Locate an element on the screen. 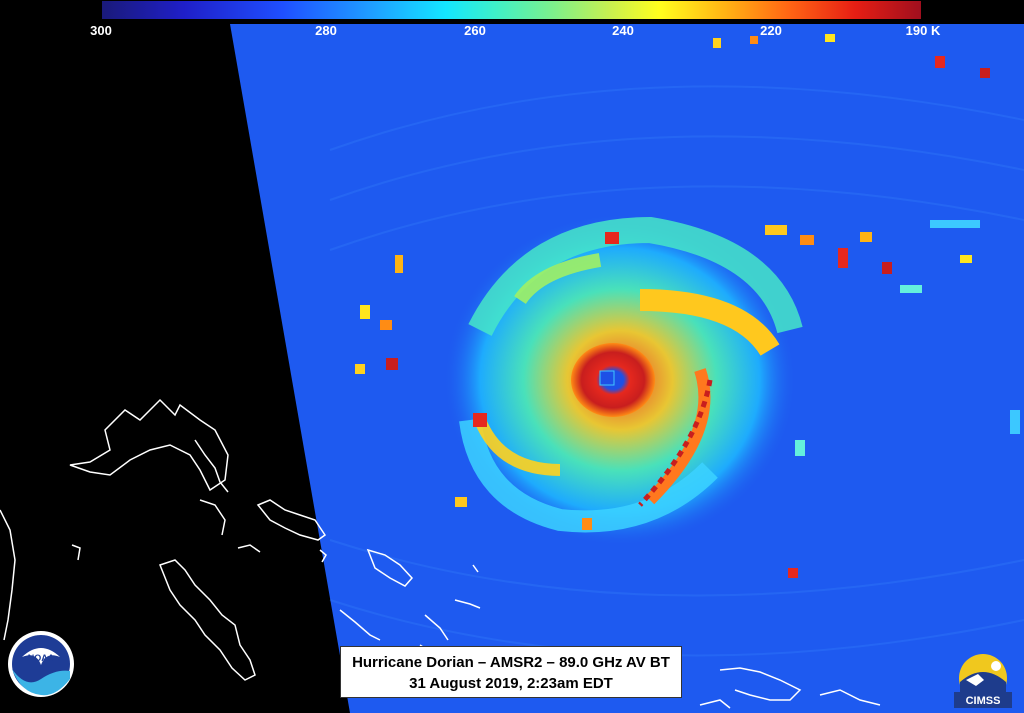  colorbar-tick-label: 260 is located at coordinates (475, 30).